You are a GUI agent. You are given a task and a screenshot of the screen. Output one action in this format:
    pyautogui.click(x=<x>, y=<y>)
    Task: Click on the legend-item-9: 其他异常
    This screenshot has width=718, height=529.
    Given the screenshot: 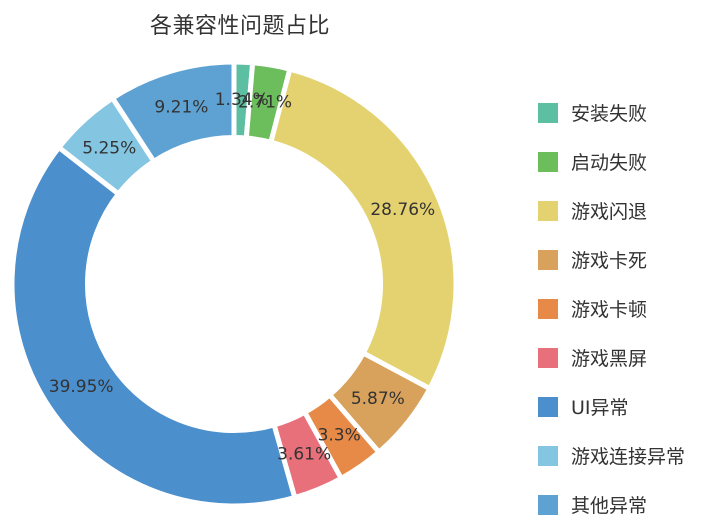 What is the action you would take?
    pyautogui.click(x=625, y=504)
    